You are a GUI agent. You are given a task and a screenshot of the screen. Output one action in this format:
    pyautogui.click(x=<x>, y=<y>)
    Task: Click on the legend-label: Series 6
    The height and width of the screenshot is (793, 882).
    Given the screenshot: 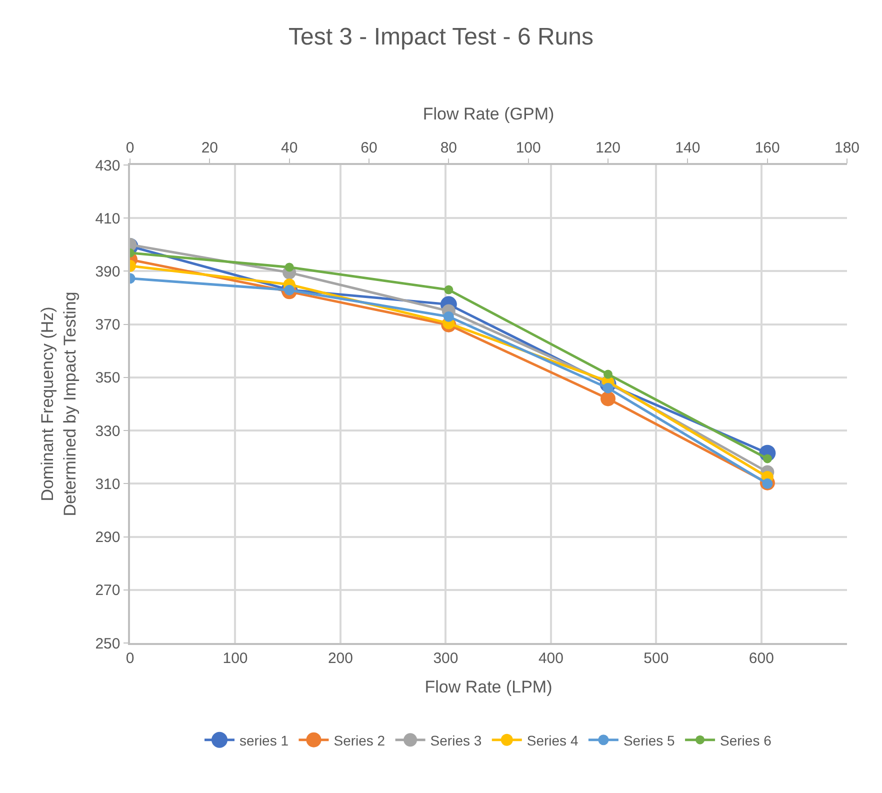 What is the action you would take?
    pyautogui.click(x=746, y=740)
    